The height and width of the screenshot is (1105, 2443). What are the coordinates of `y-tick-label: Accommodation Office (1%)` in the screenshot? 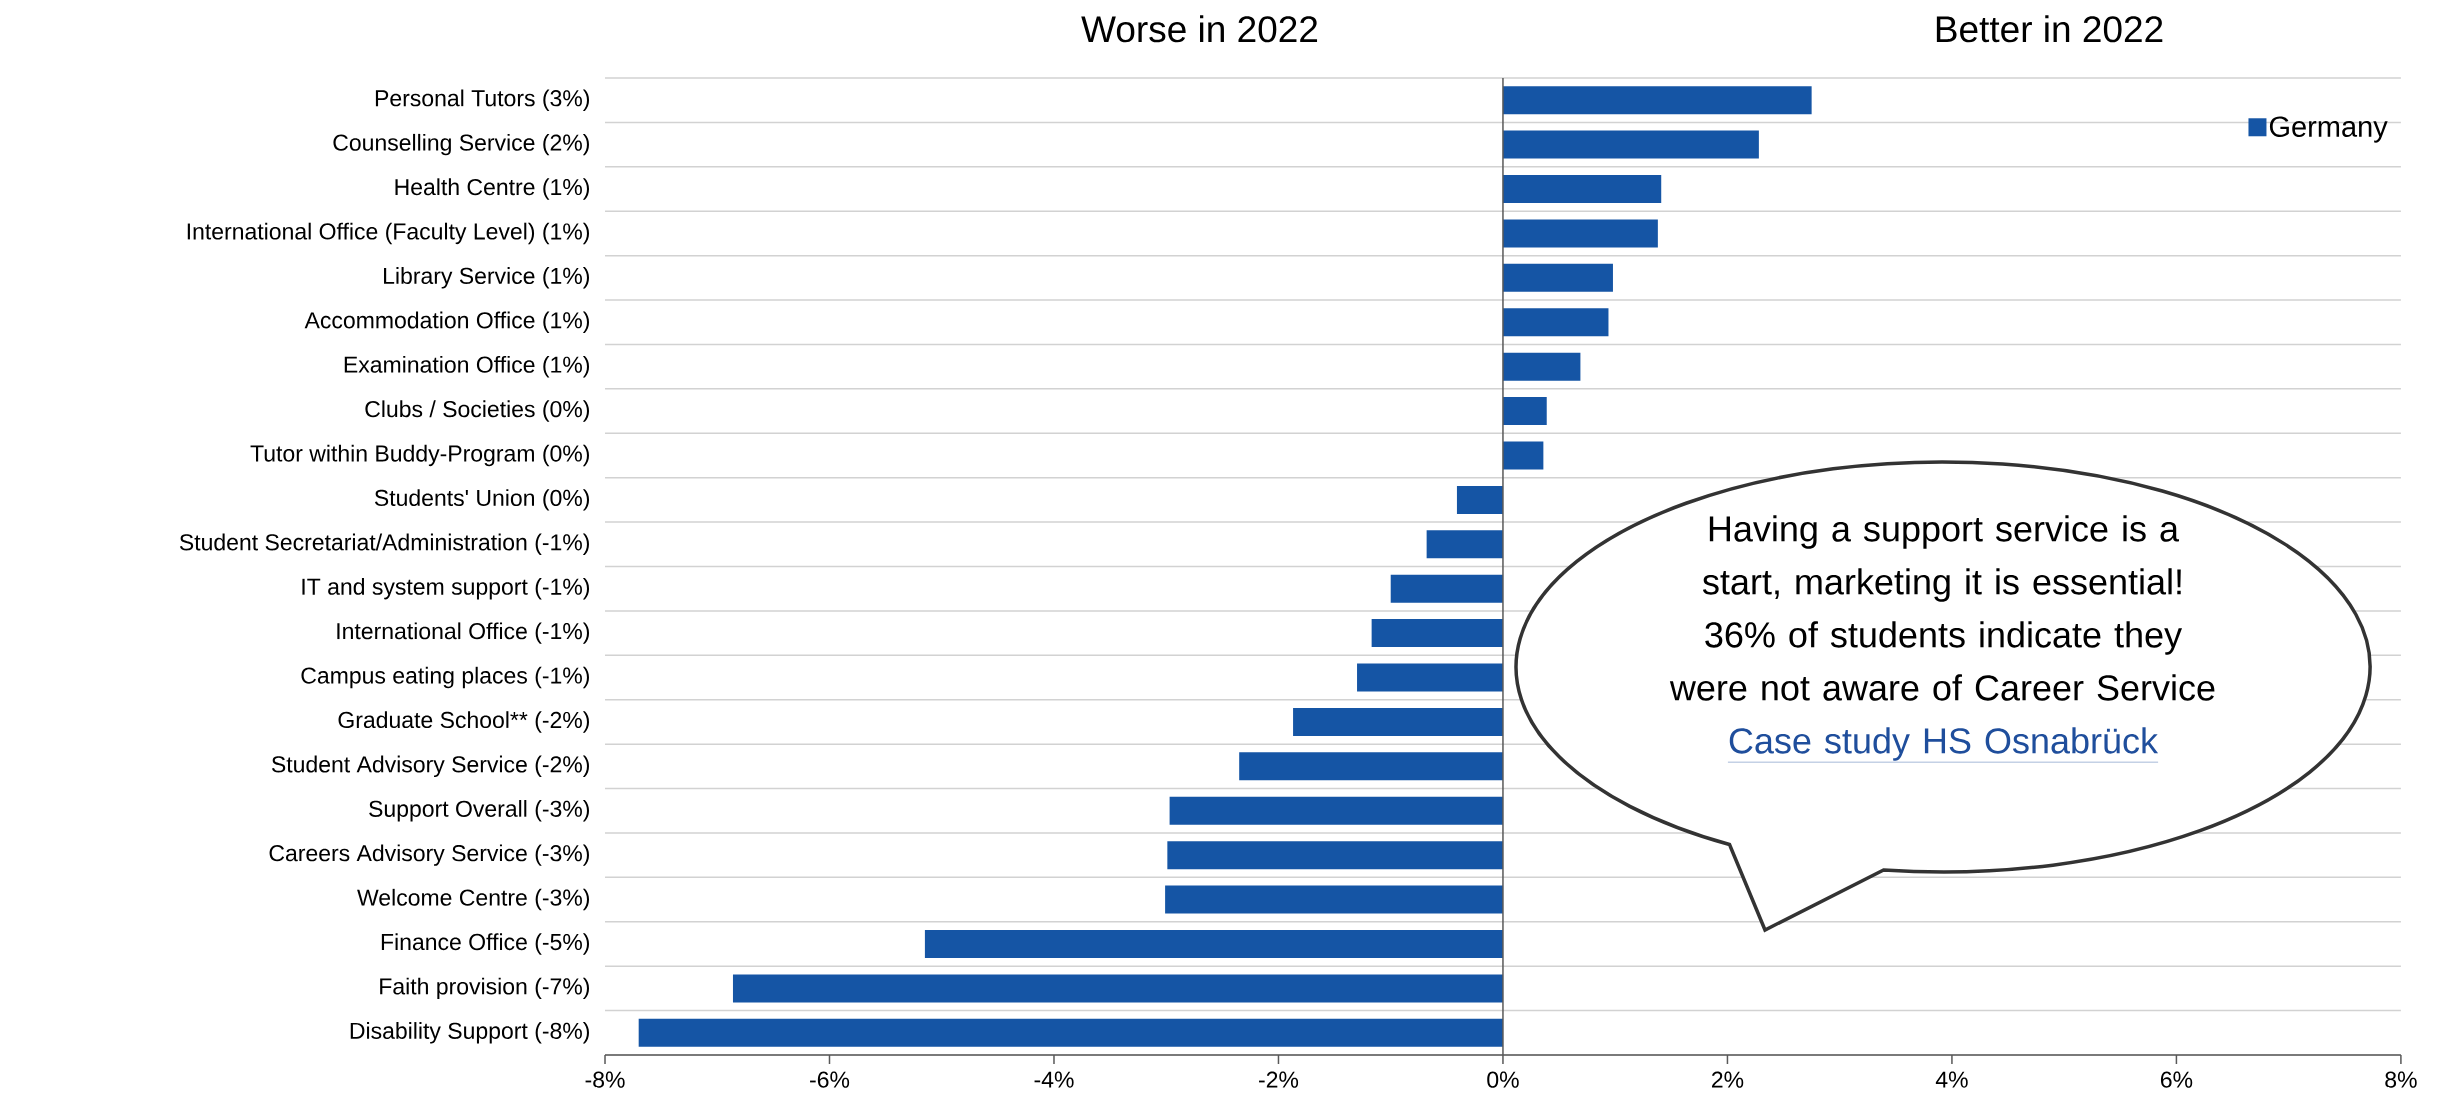 It's located at (447, 322).